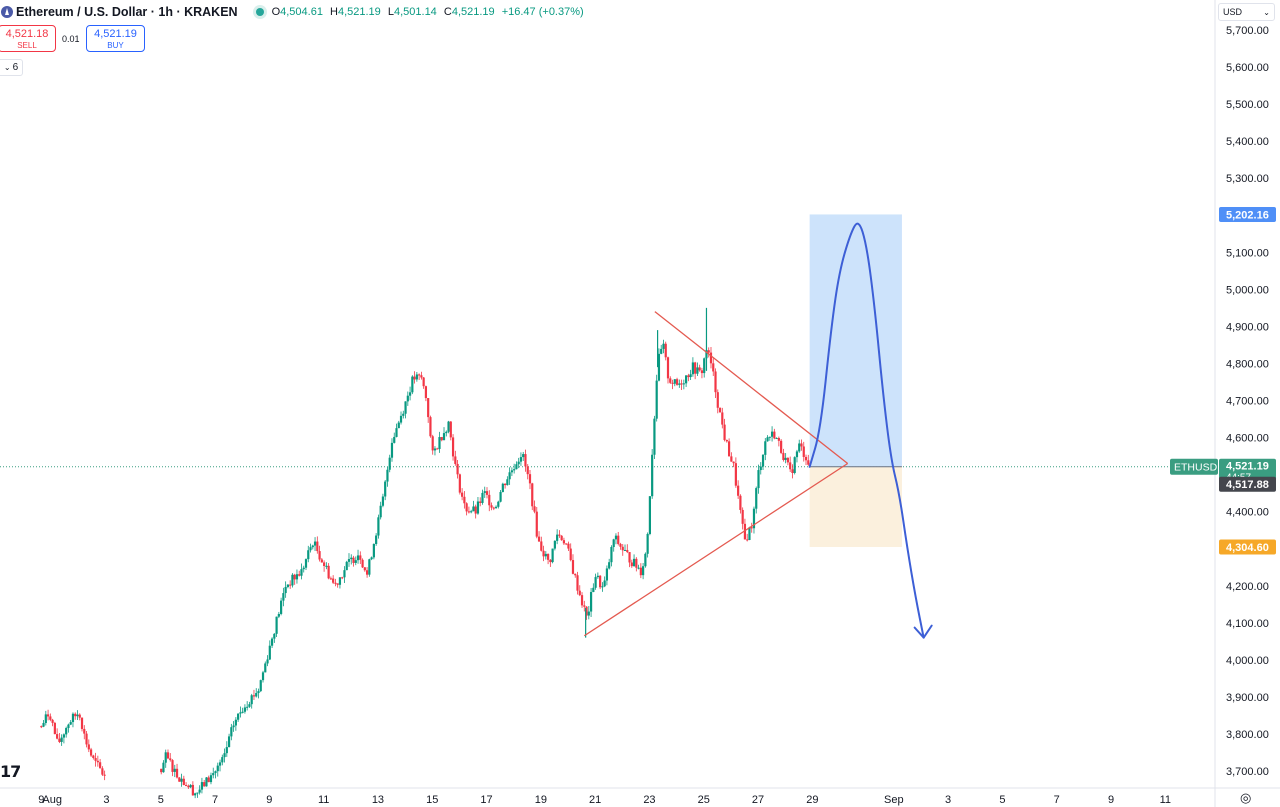 The height and width of the screenshot is (807, 1280). I want to click on chevron-down-icon: ⌄, so click(7, 67).